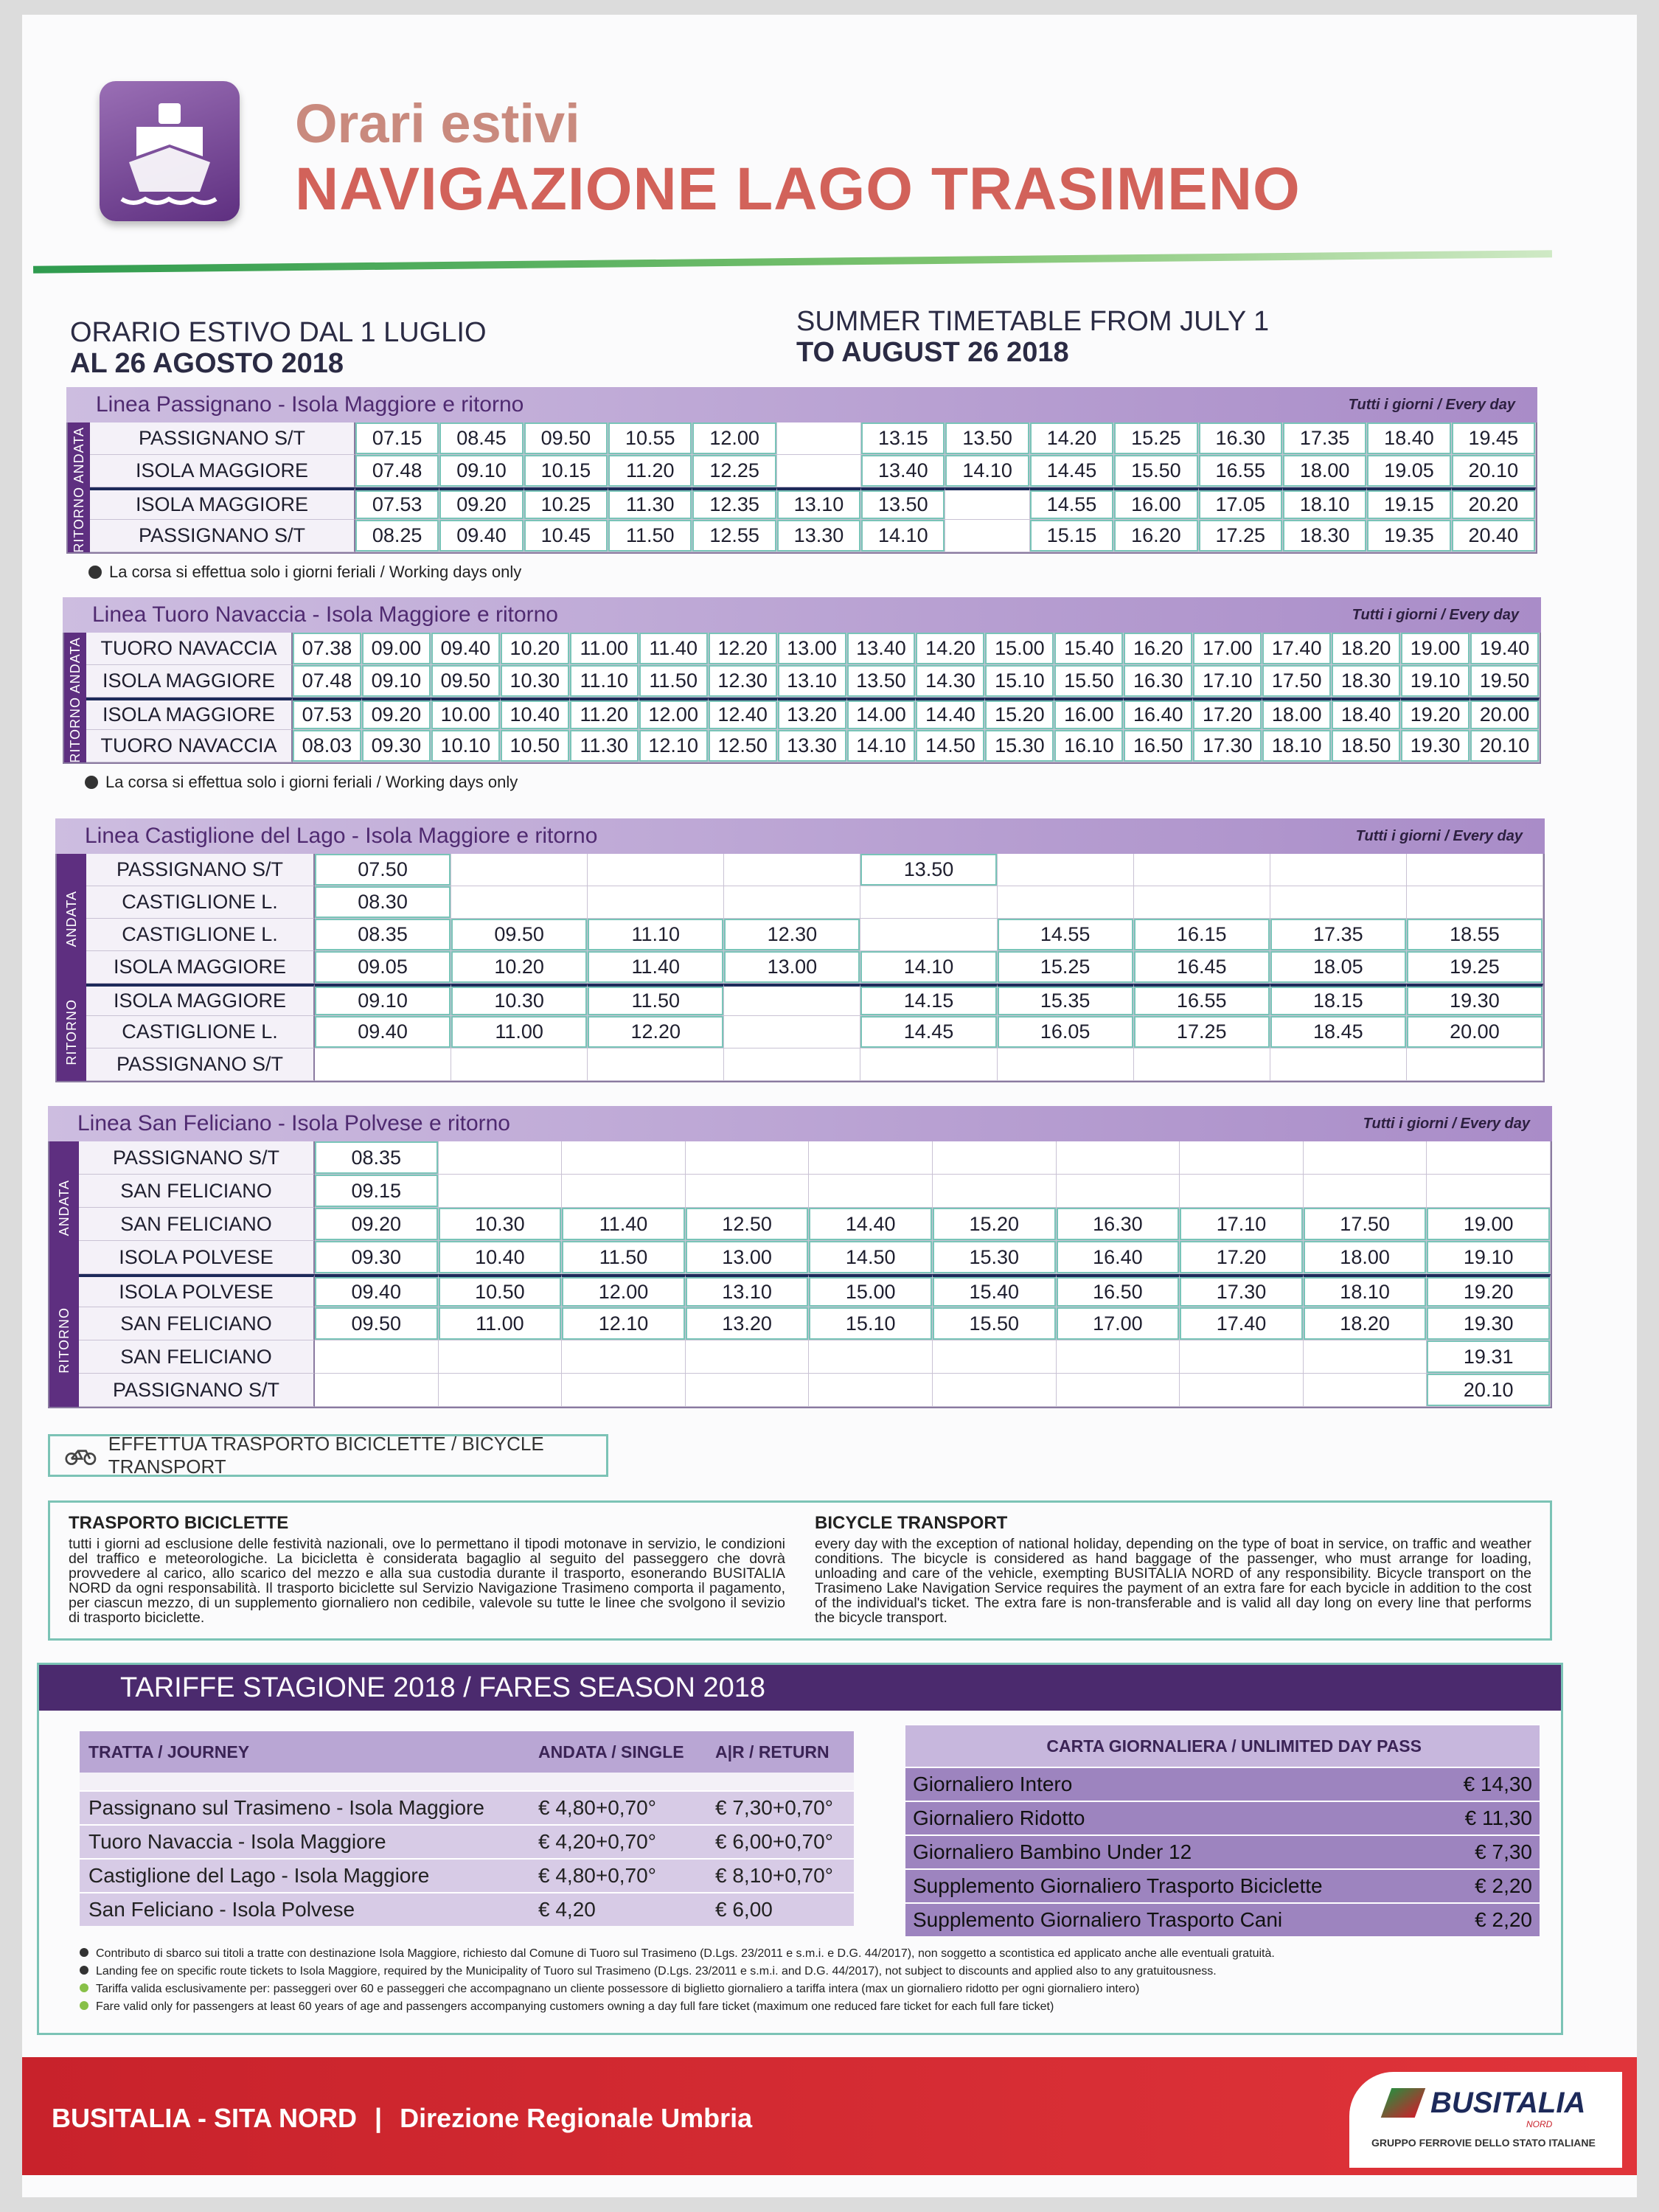 This screenshot has height=2212, width=1659. I want to click on cell: € 4,80+0,70°, so click(597, 1807).